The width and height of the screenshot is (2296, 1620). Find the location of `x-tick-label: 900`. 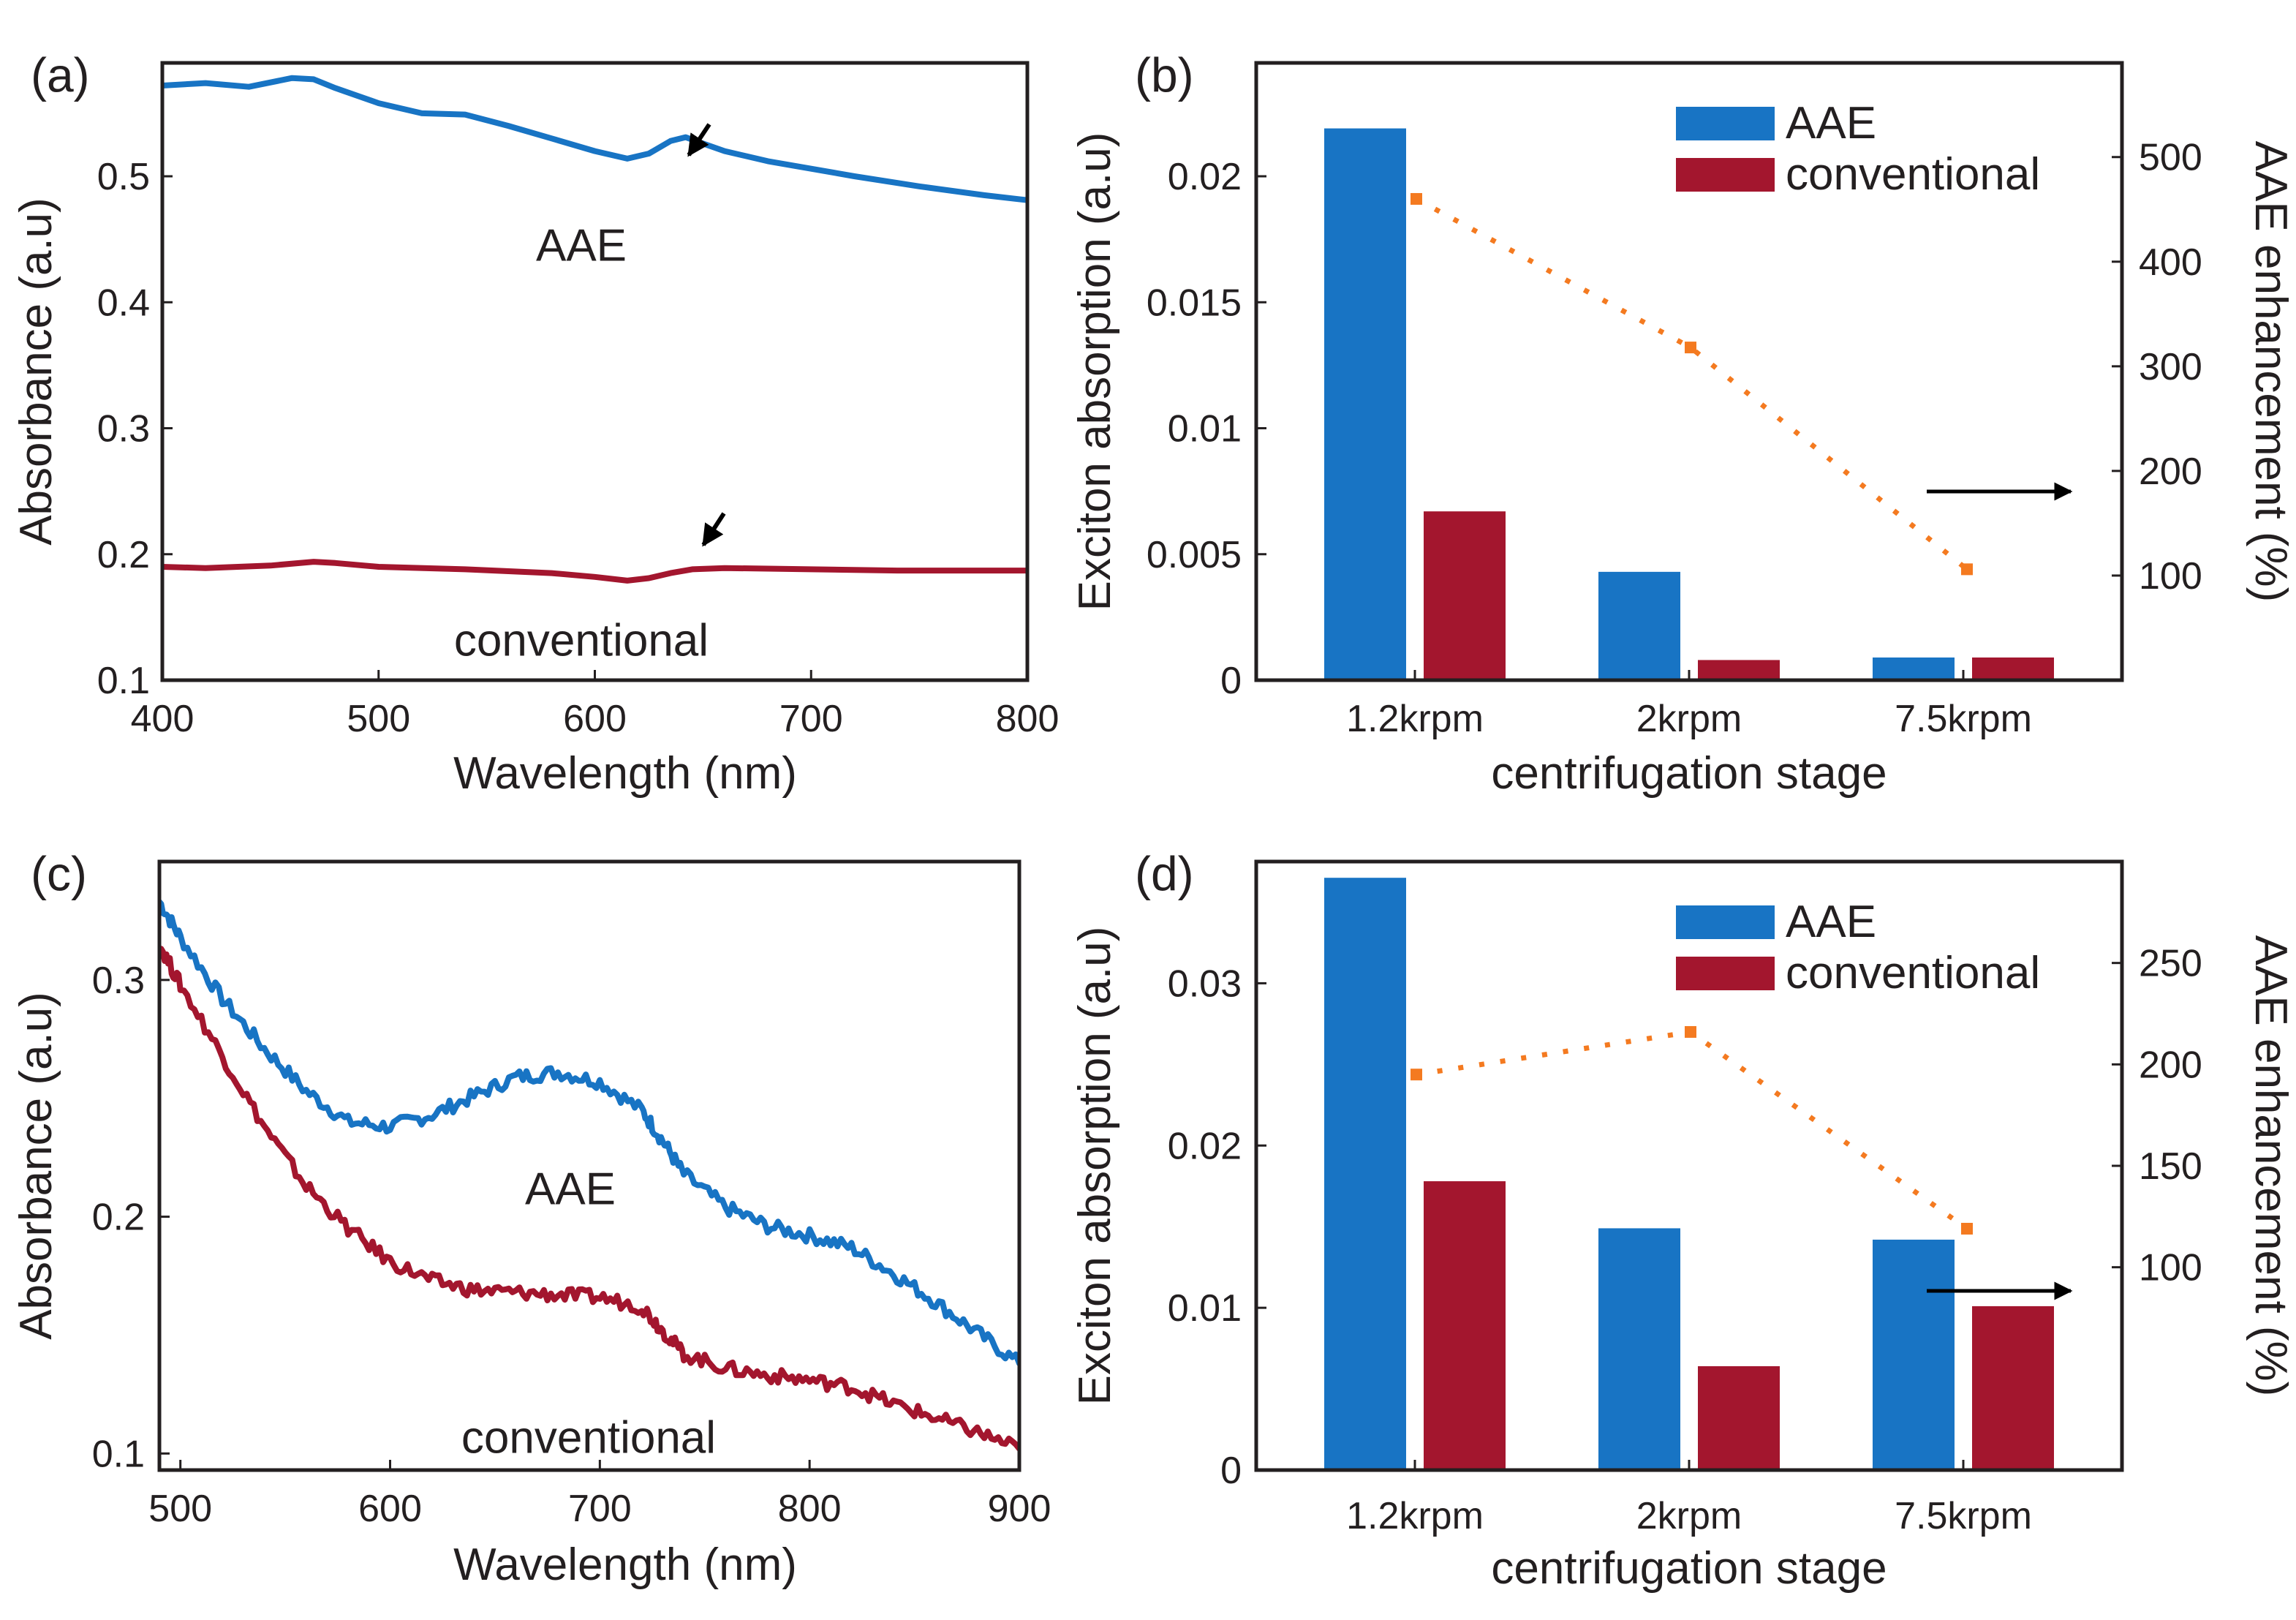

x-tick-label: 900 is located at coordinates (1019, 1509).